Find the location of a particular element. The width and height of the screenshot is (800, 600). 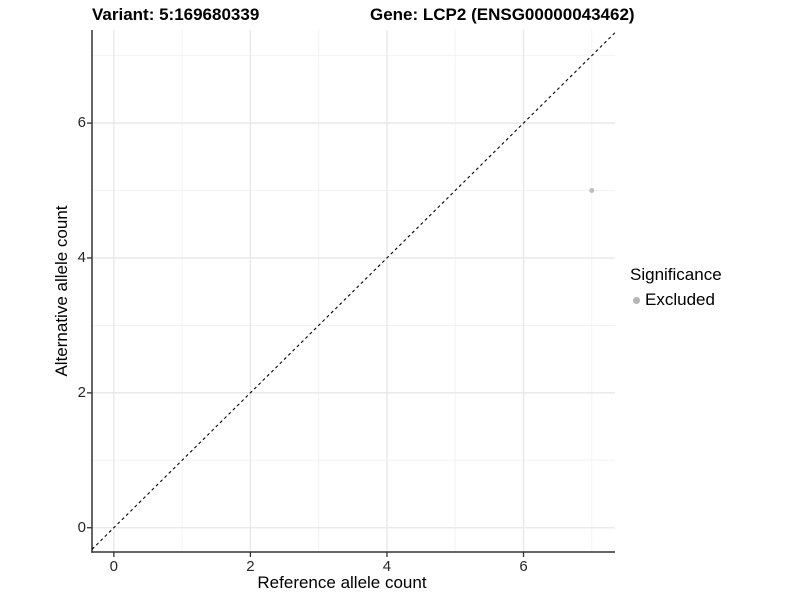

variant-title: Variant: 5:169680339 is located at coordinates (176, 14).